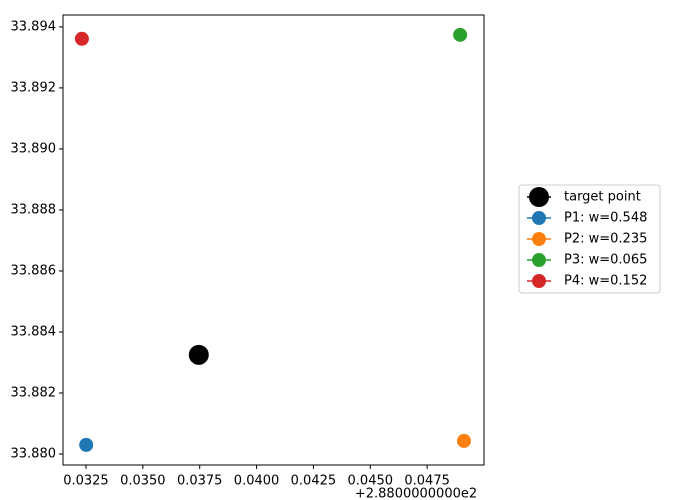  Describe the element at coordinates (34, 87) in the screenshot. I see `y-tick-label: 33.892` at that location.